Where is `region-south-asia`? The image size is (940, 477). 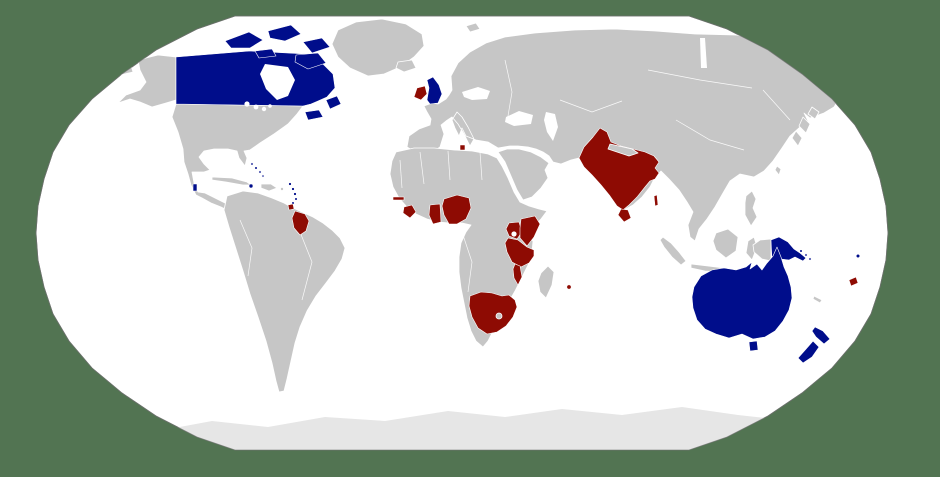
region-south-asia is located at coordinates (619, 169).